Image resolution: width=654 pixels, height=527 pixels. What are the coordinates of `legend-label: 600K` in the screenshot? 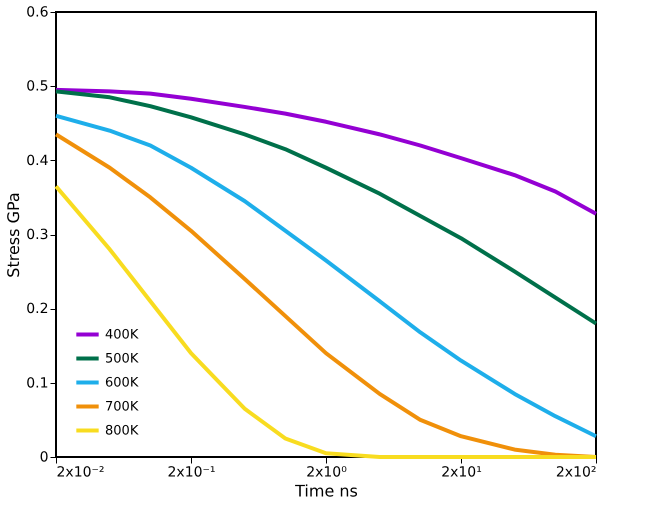 It's located at (122, 383).